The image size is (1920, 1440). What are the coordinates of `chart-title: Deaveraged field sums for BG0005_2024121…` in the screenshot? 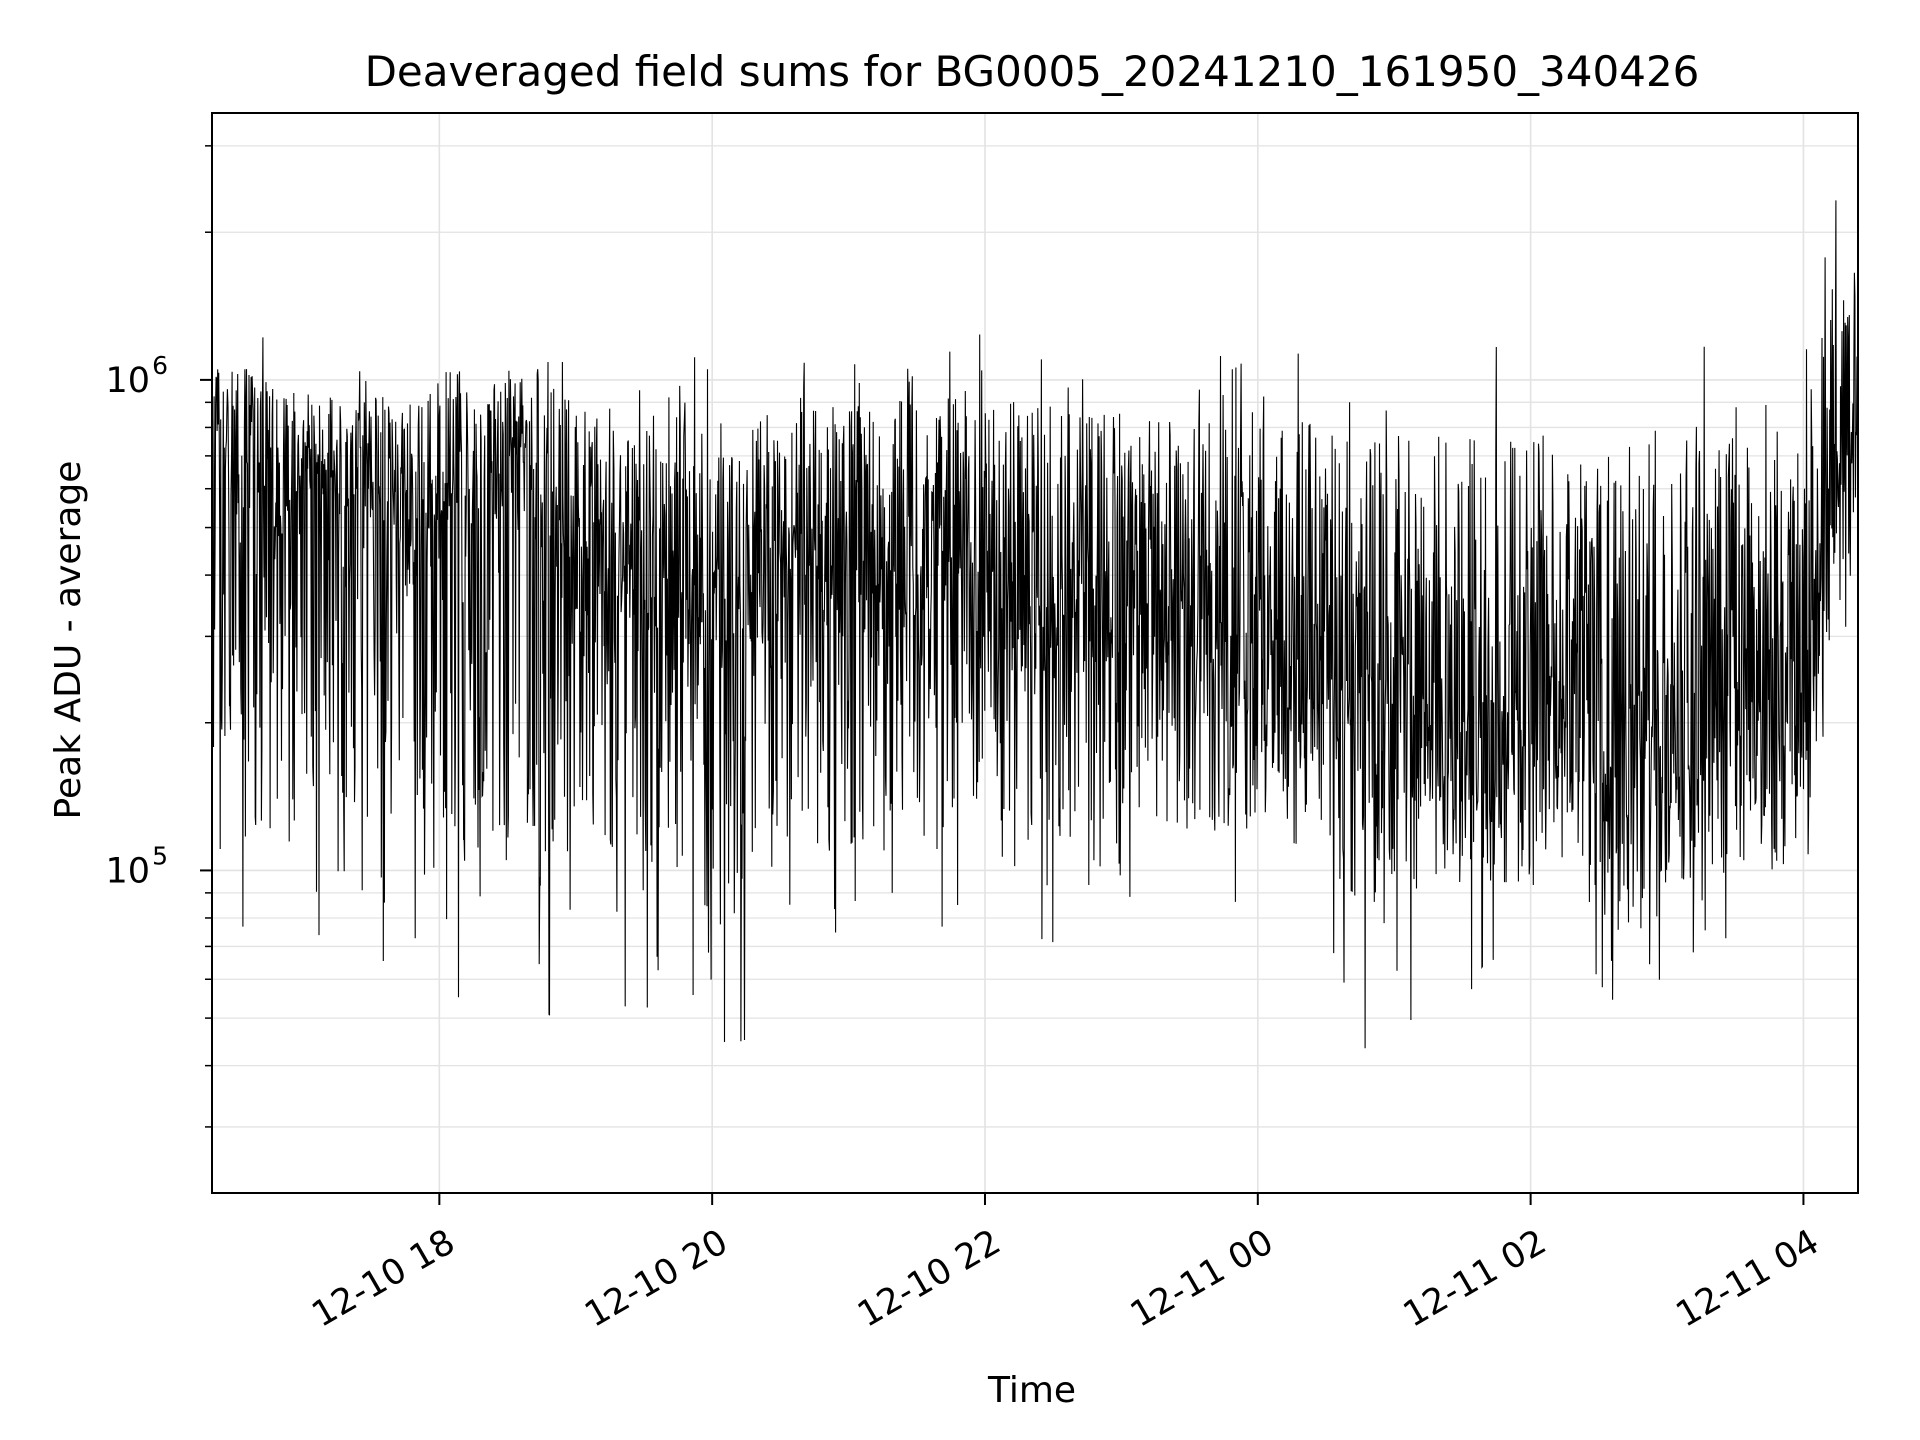 It's located at (1032, 71).